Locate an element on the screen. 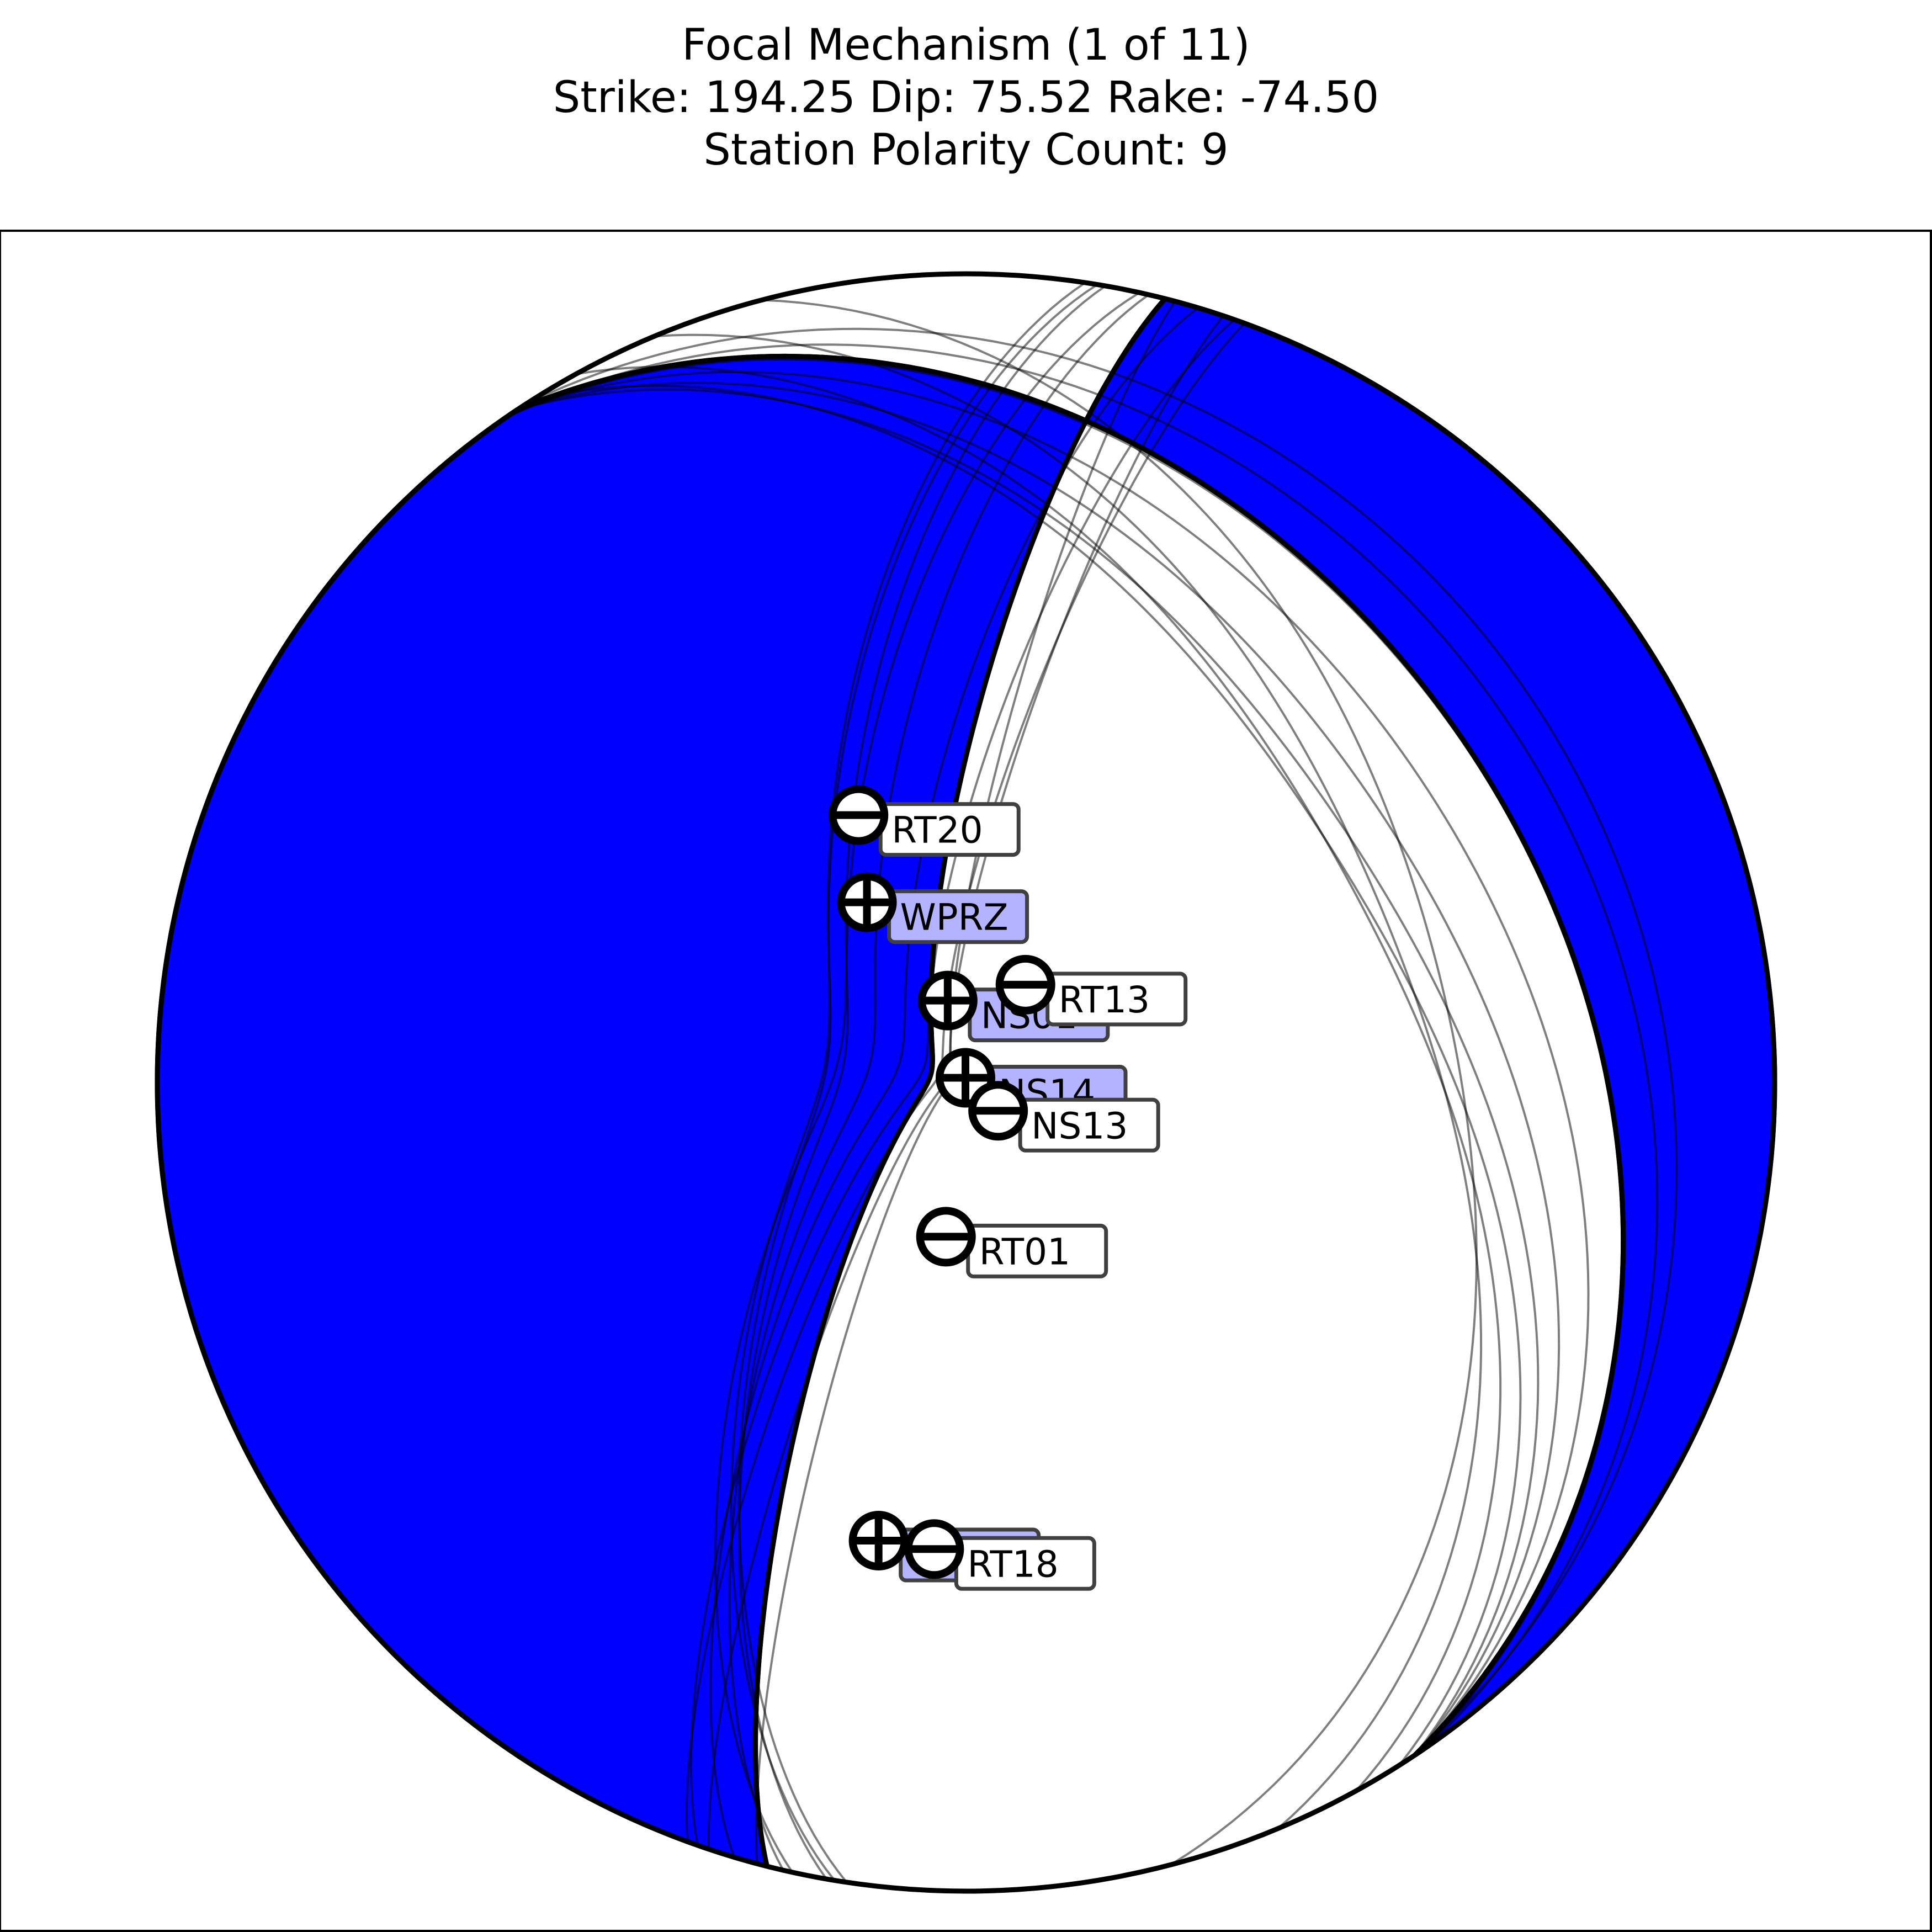 This screenshot has width=1932, height=1932. station-ns13: NS13 is located at coordinates (1064, 1117).